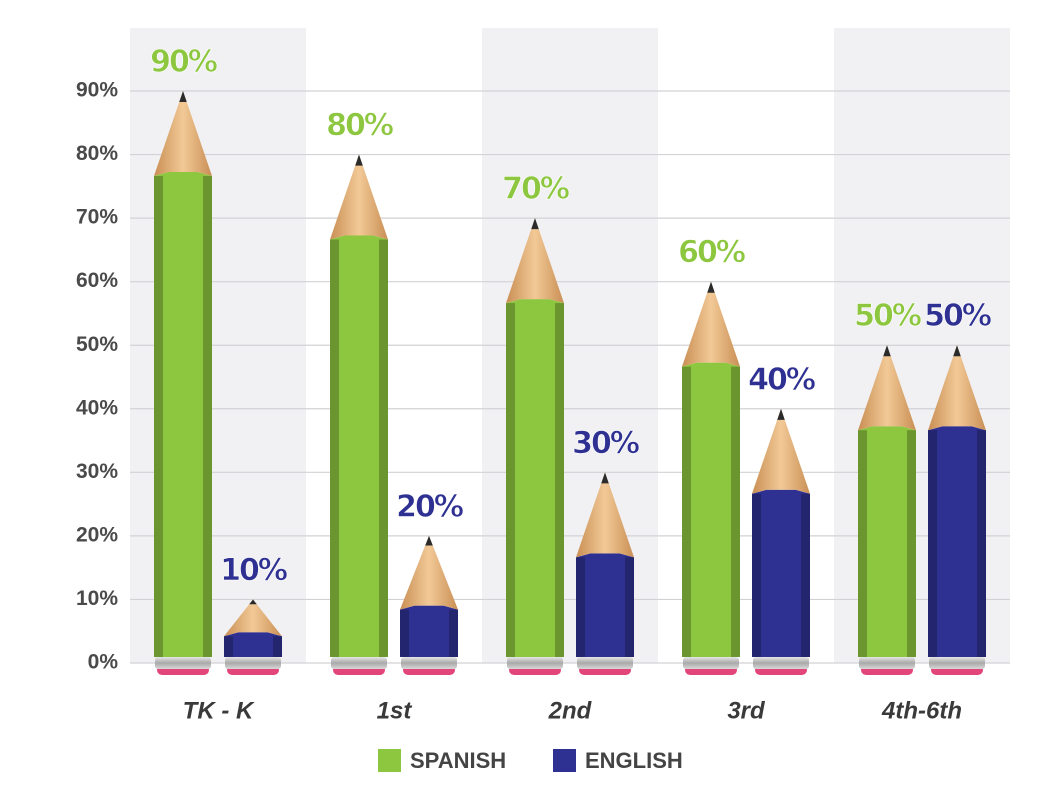 This screenshot has height=803, width=1064. I want to click on x-tick-label: TK - K, so click(219, 710).